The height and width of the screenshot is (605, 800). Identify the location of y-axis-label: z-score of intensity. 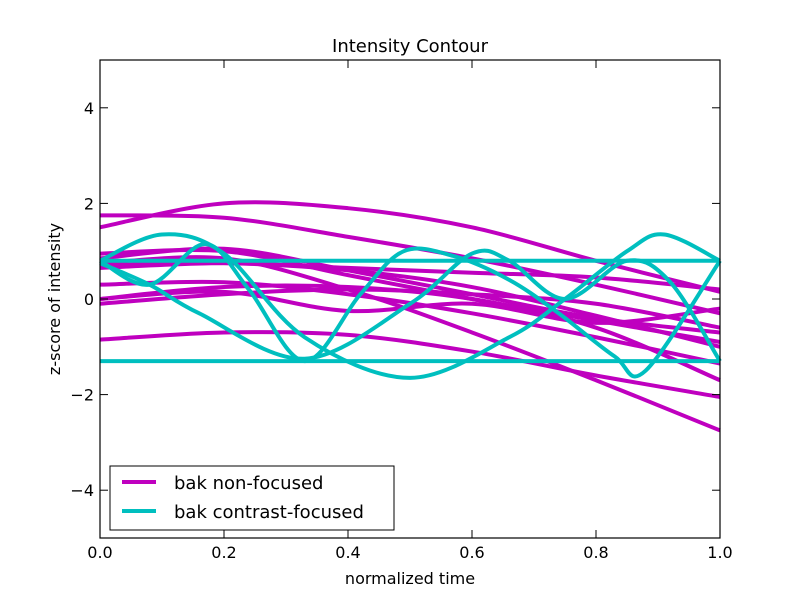
(54, 299).